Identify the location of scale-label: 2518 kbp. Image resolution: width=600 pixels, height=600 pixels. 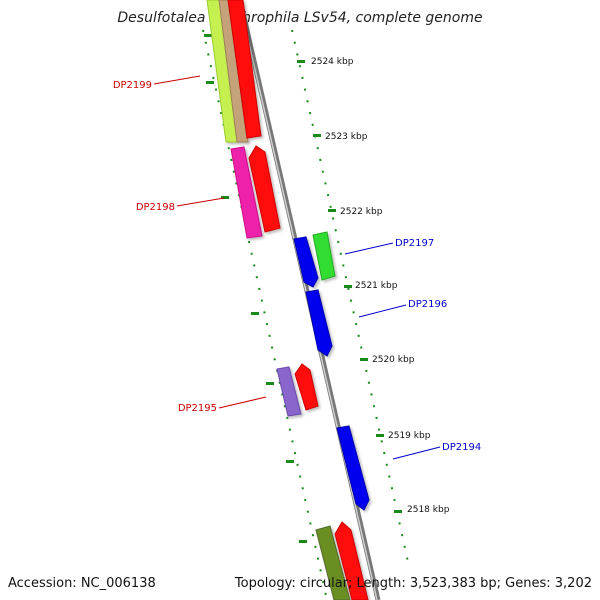
(428, 510).